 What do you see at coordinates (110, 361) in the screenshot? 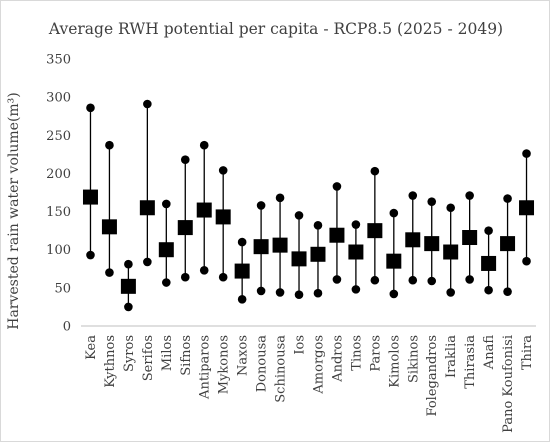
I see `x-tick-label-1: Kythnos` at bounding box center [110, 361].